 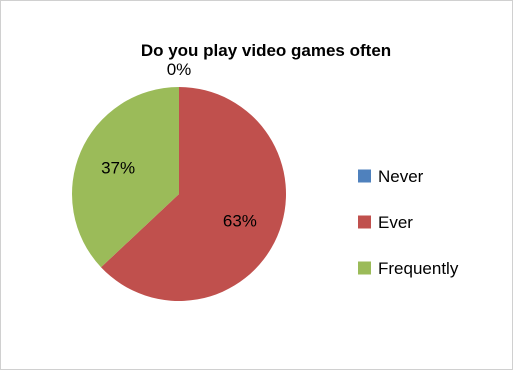 I want to click on data-label-frequently: 37%, so click(x=118, y=168).